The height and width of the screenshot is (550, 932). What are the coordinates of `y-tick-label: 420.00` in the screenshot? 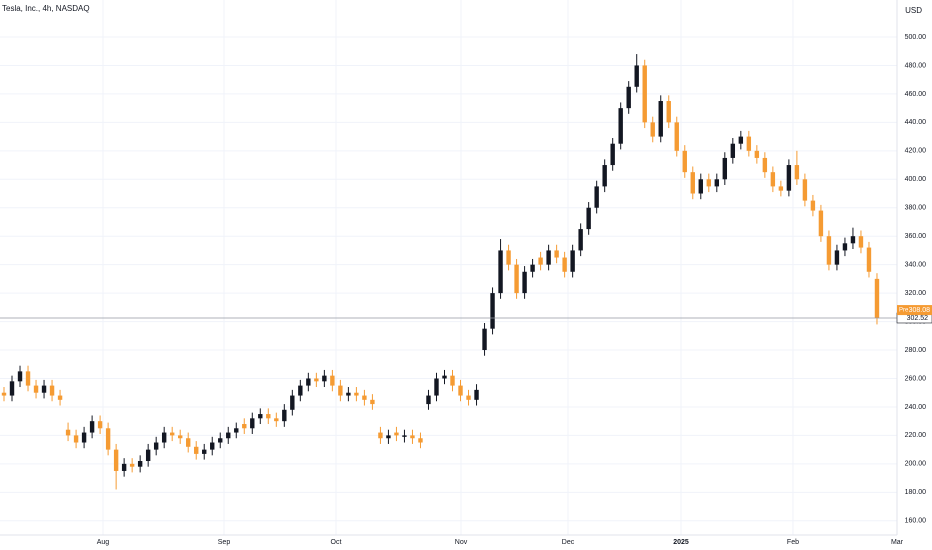 It's located at (916, 151).